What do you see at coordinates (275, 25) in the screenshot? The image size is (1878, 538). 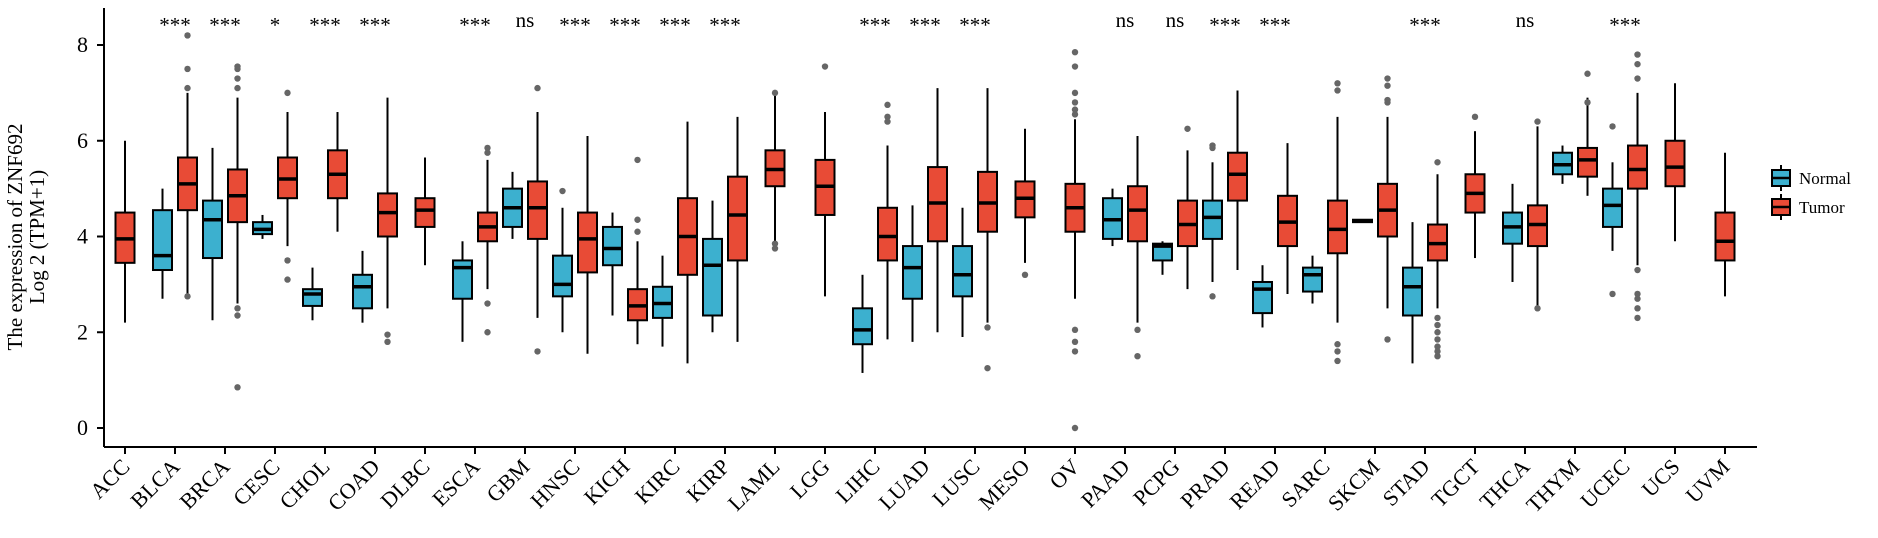 I see `significance-cesc: *` at bounding box center [275, 25].